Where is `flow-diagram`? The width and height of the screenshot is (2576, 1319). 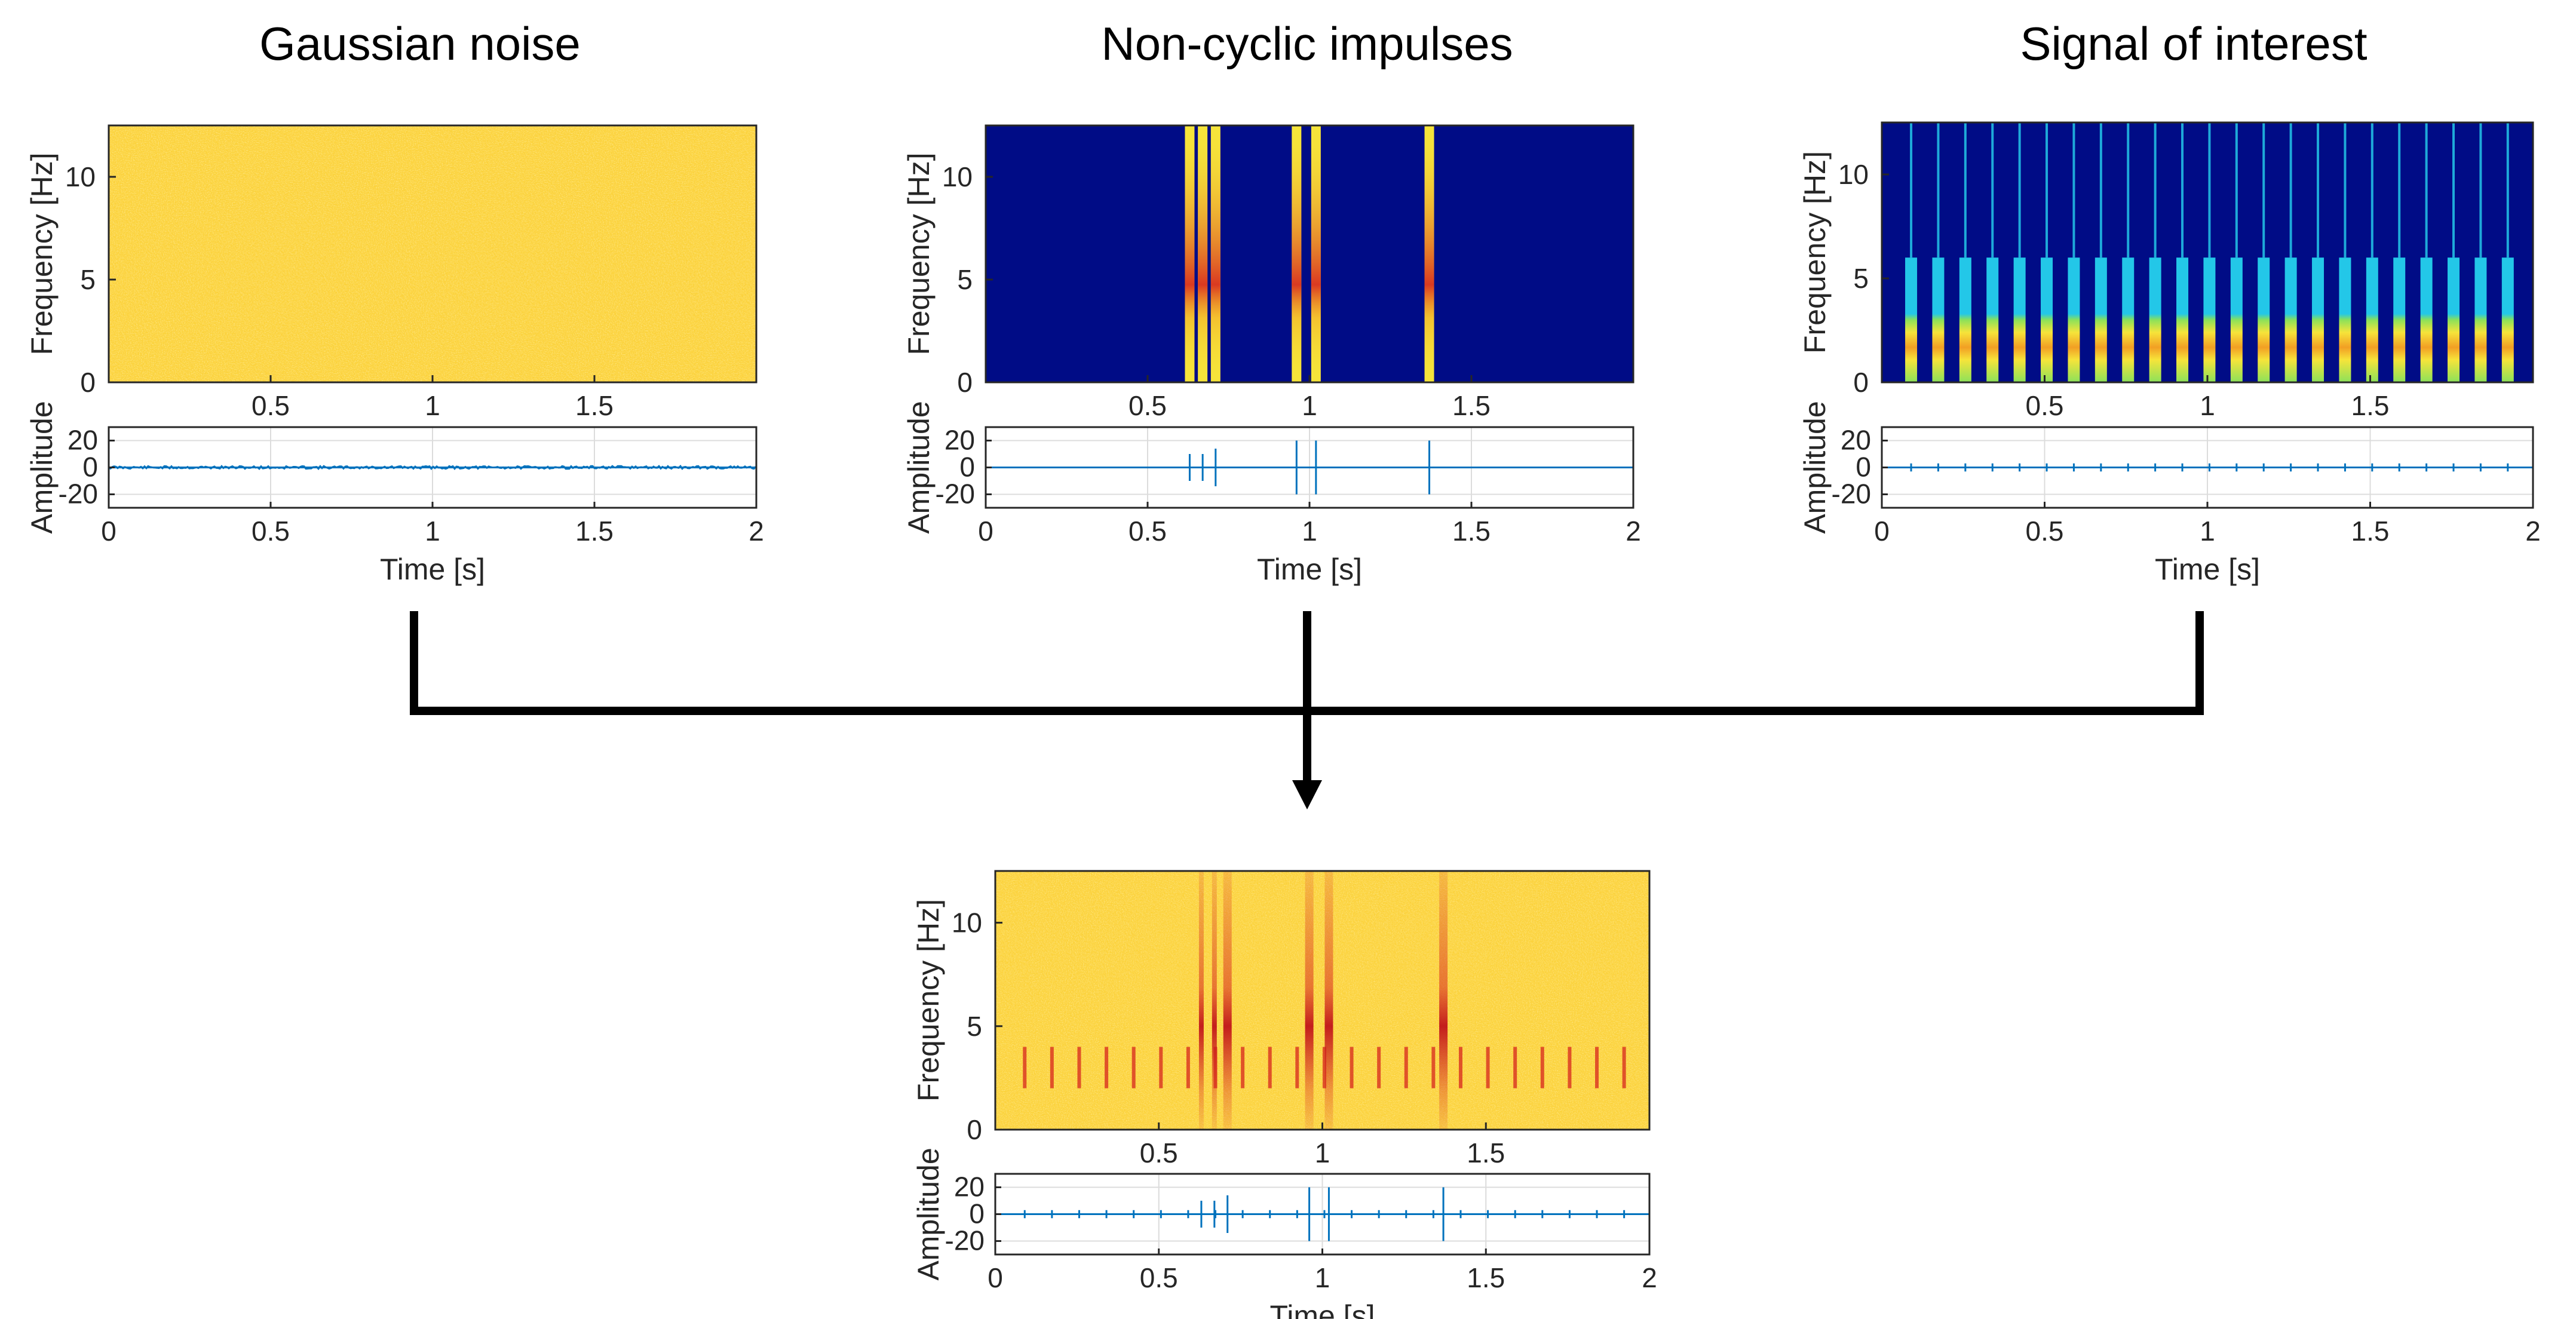
flow-diagram is located at coordinates (1307, 710).